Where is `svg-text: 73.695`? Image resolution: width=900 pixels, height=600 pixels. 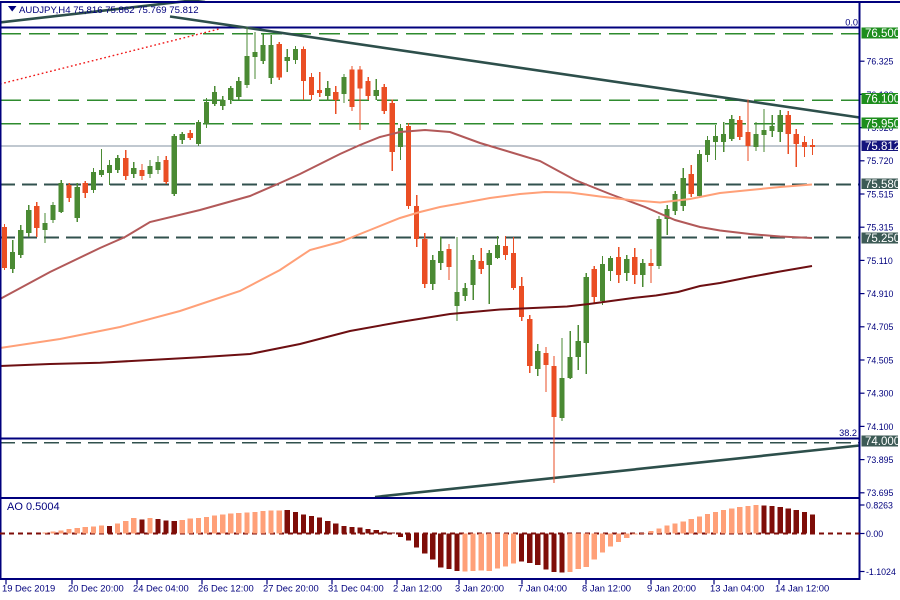 svg-text: 73.695 is located at coordinates (880, 493).